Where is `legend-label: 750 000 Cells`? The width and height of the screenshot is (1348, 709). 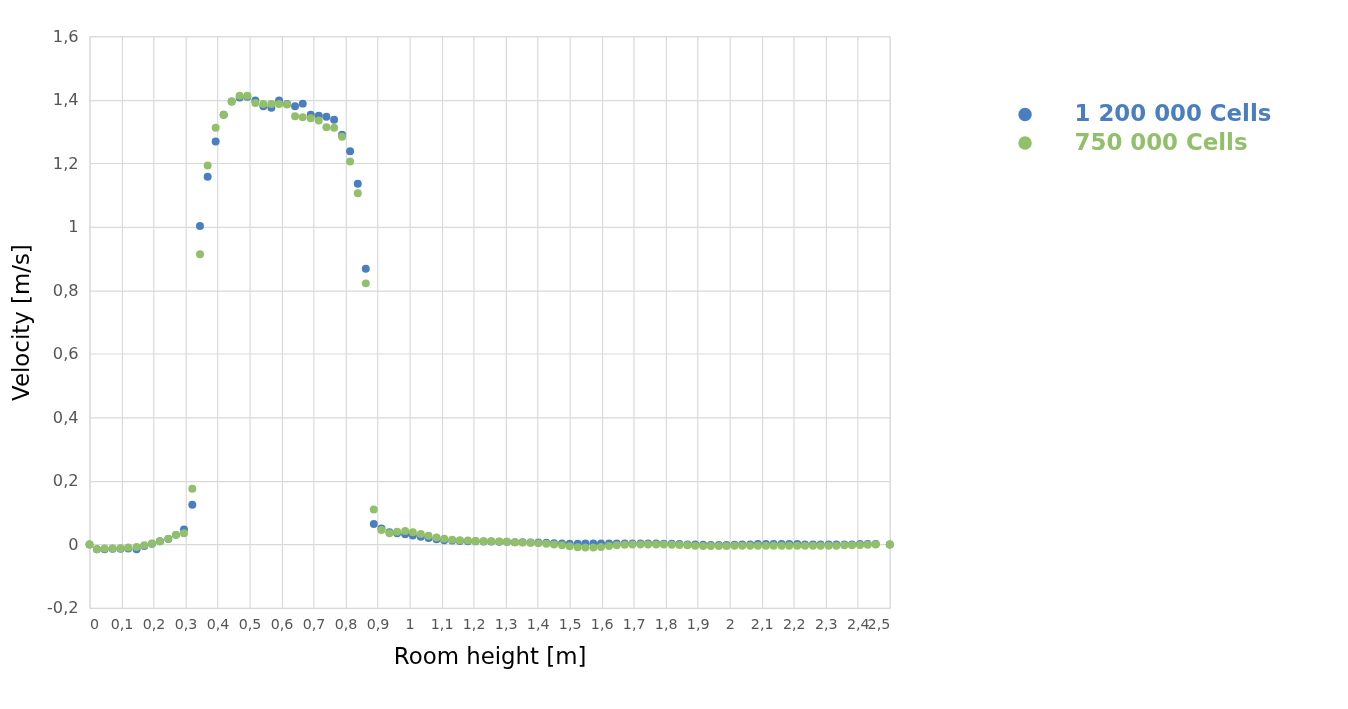 legend-label: 750 000 Cells is located at coordinates (1161, 141).